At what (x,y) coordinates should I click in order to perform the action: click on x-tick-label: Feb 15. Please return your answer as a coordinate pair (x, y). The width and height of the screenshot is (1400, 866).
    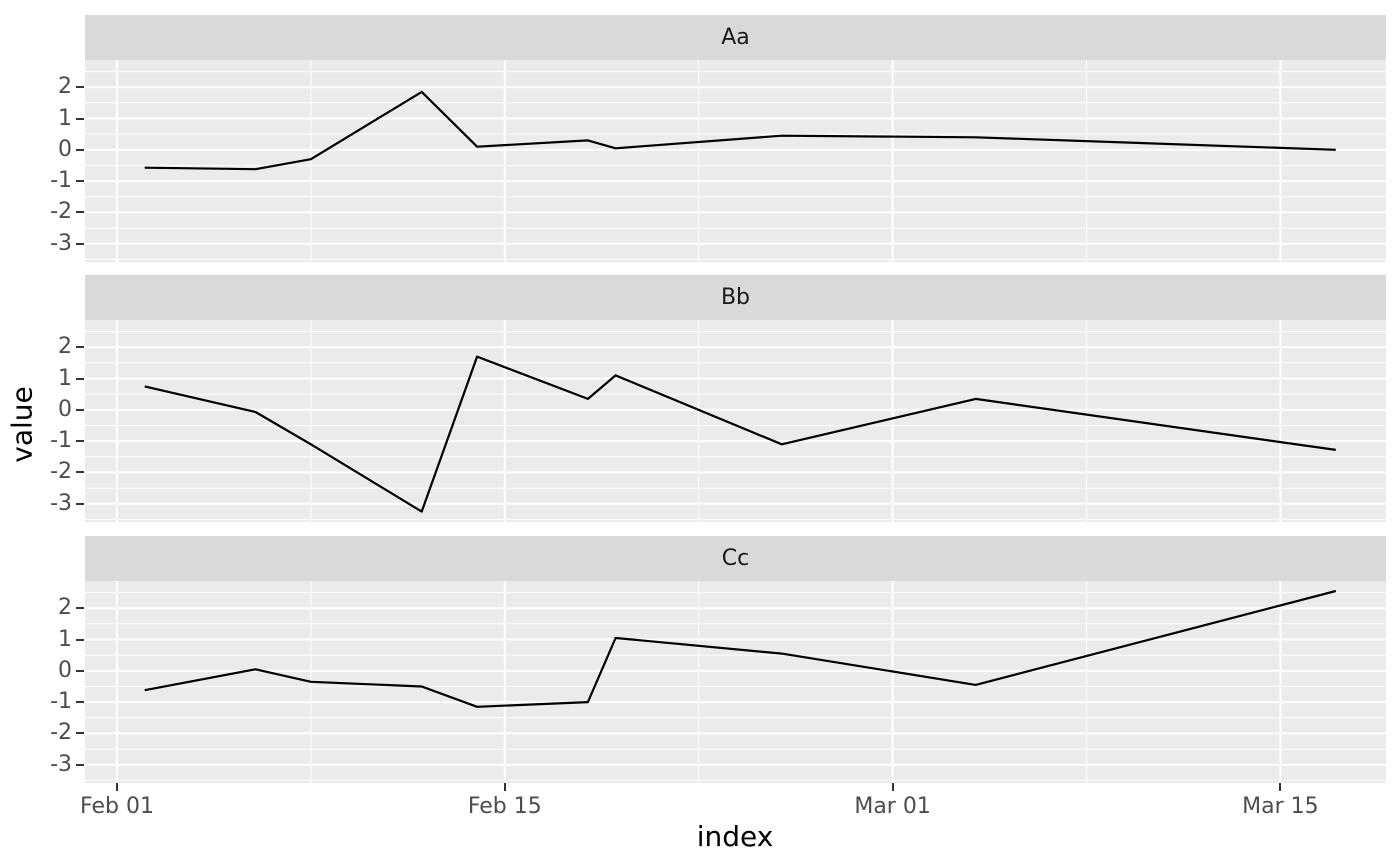
    Looking at the image, I should click on (504, 806).